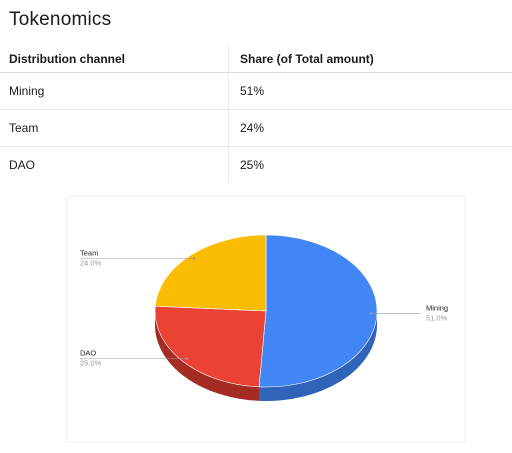 This screenshot has width=512, height=453. Describe the element at coordinates (88, 353) in the screenshot. I see `pie-label-dao: DAO` at that location.